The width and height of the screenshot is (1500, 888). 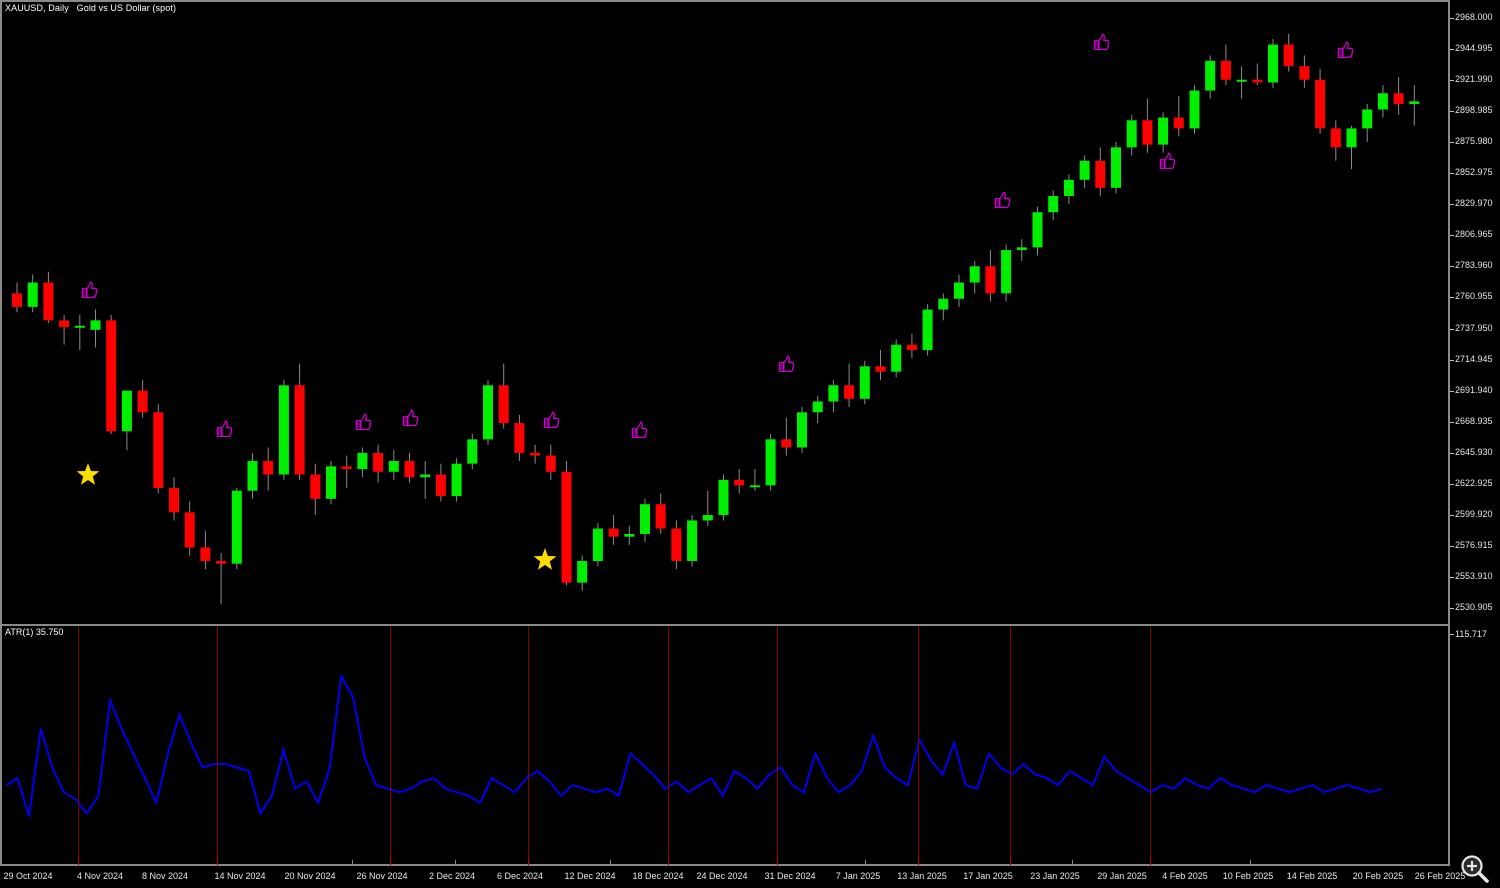 I want to click on price-axis-label: 2737.950, so click(x=1474, y=327).